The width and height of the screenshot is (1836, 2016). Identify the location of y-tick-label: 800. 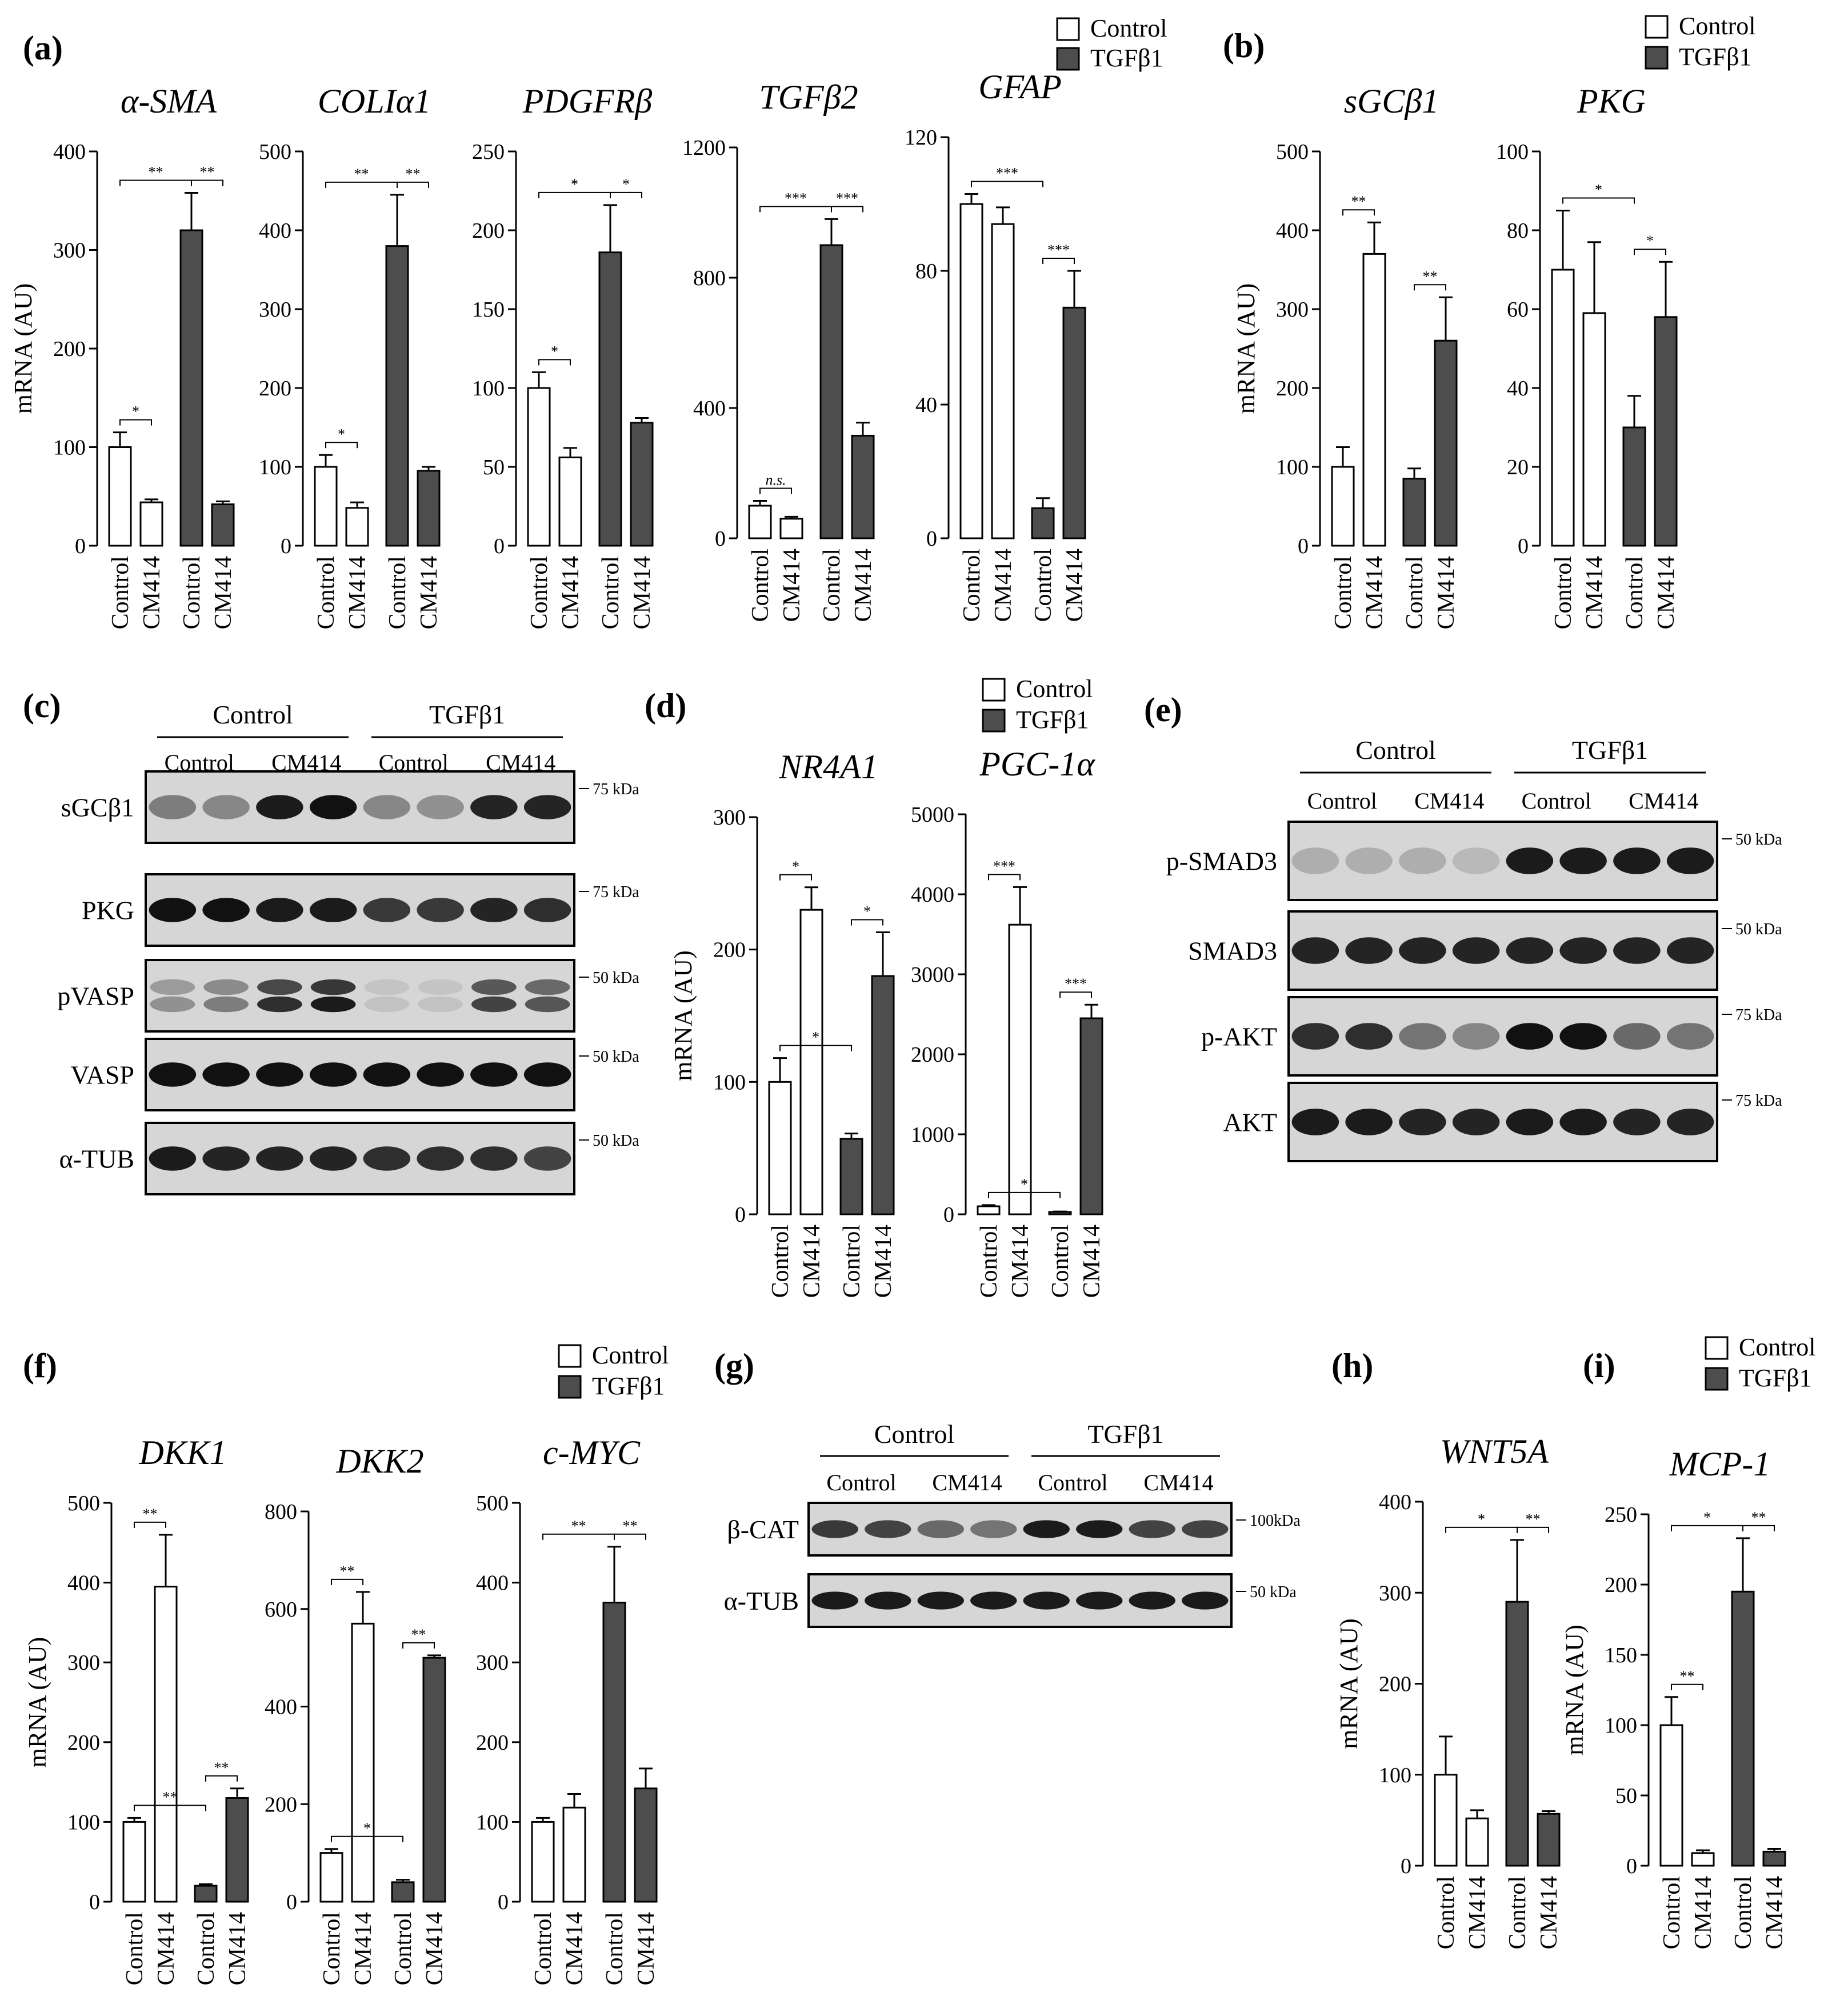
(709, 278).